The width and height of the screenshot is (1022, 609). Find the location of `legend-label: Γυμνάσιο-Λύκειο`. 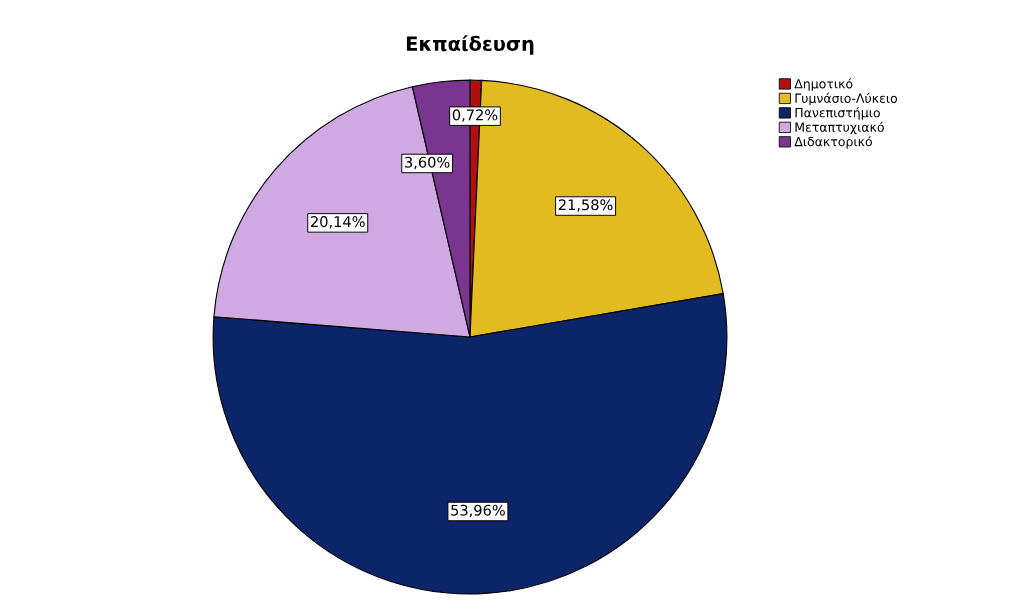

legend-label: Γυμνάσιο-Λύκειο is located at coordinates (846, 99).